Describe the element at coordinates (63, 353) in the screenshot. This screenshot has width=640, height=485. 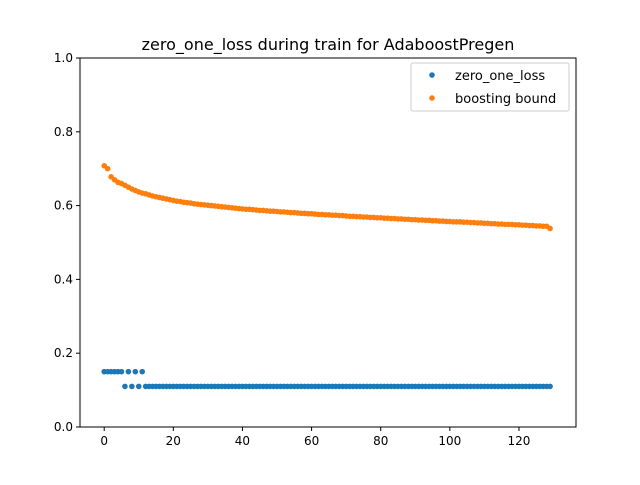
I see `y-tick-label: 0.2` at that location.